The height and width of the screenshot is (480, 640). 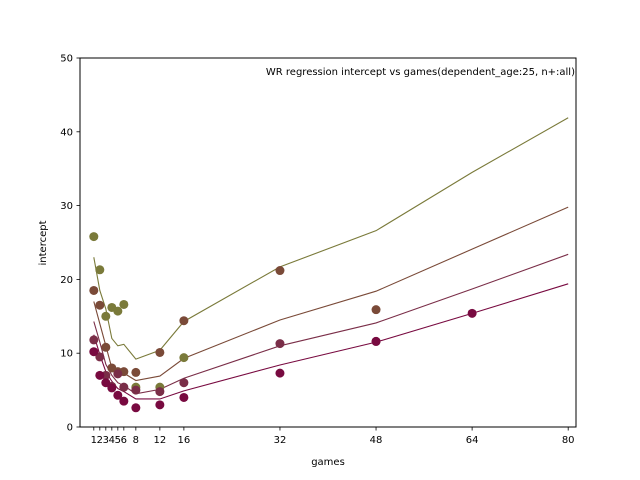 What do you see at coordinates (136, 440) in the screenshot?
I see `x-tick-label-7: 8` at bounding box center [136, 440].